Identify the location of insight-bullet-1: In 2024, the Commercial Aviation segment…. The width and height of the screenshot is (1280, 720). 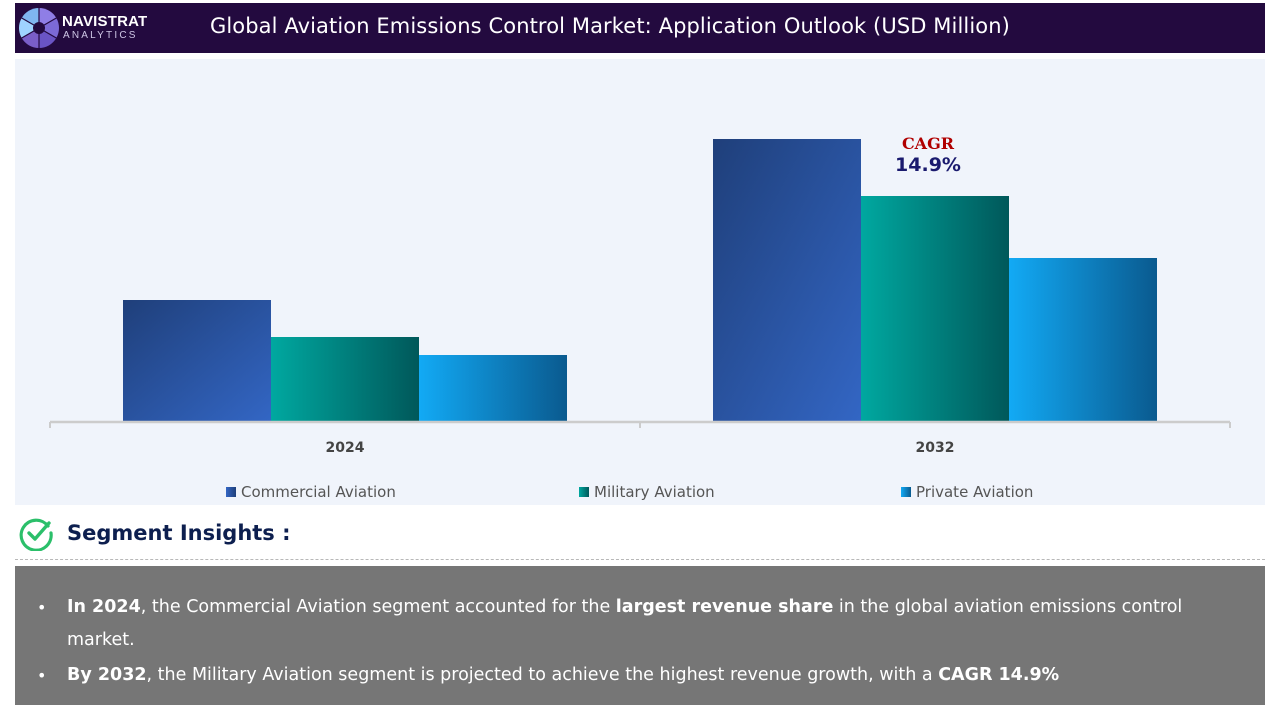
(657, 624).